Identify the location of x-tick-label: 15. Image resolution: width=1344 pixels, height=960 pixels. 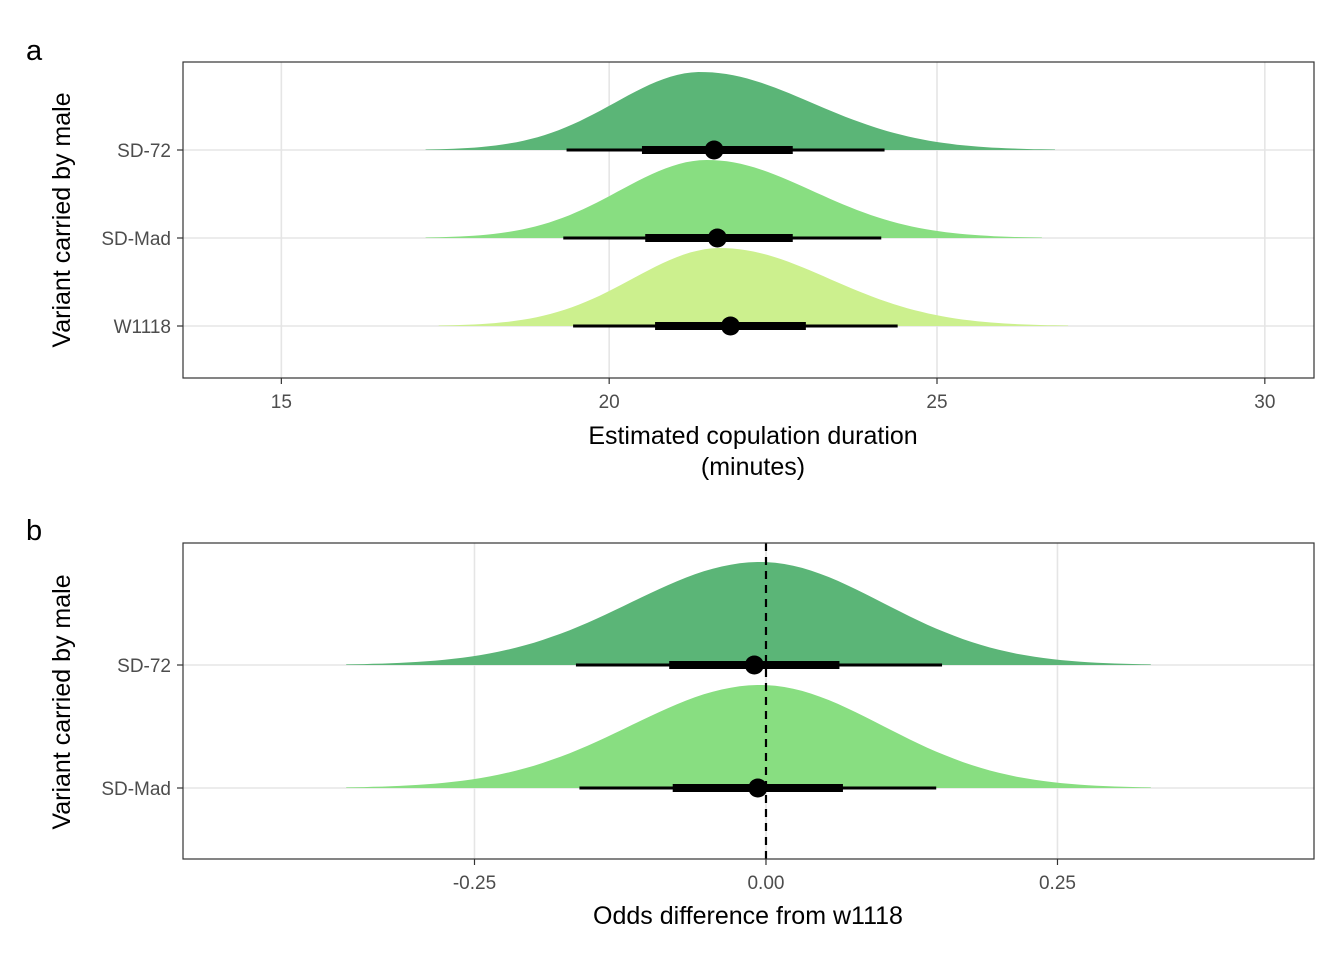
(281, 402).